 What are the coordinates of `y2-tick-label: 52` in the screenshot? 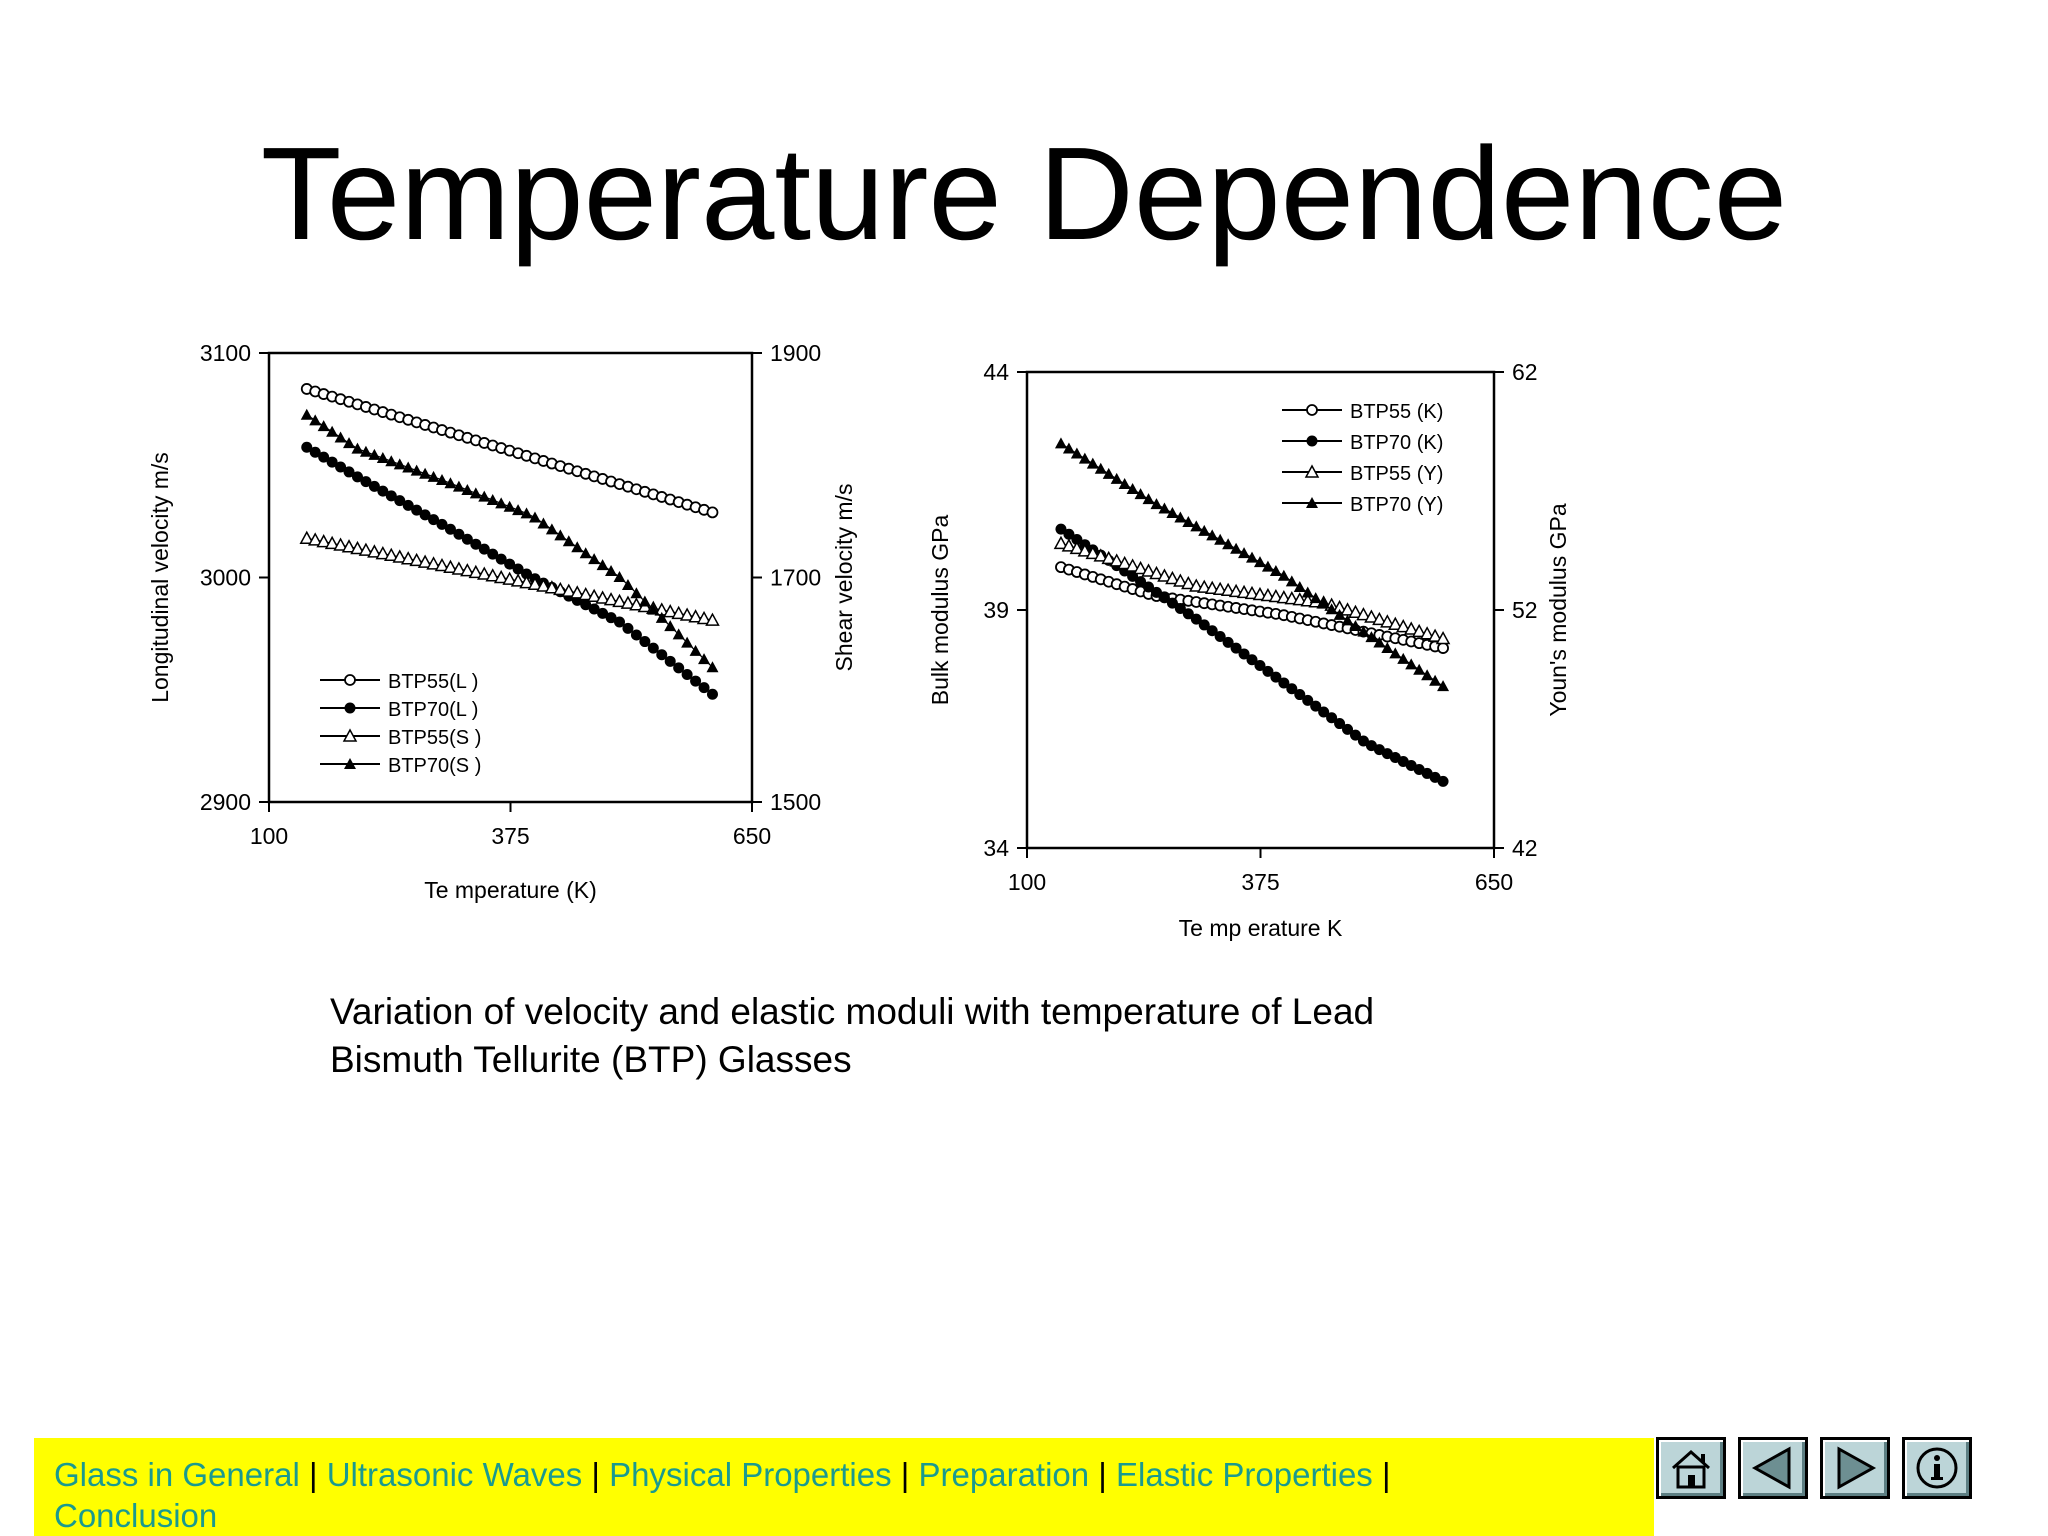 It's located at (1525, 610).